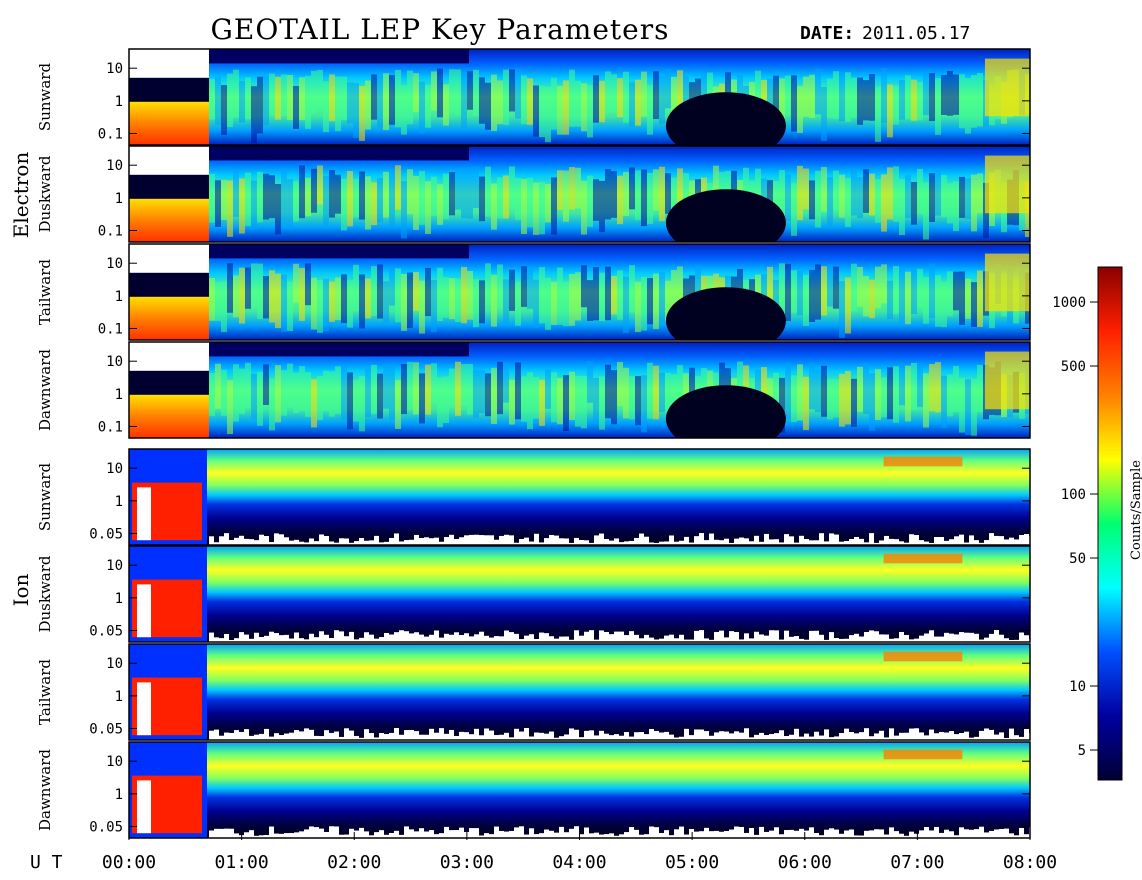 The image size is (1142, 880). I want to click on x-tick-label: 05:00, so click(692, 862).